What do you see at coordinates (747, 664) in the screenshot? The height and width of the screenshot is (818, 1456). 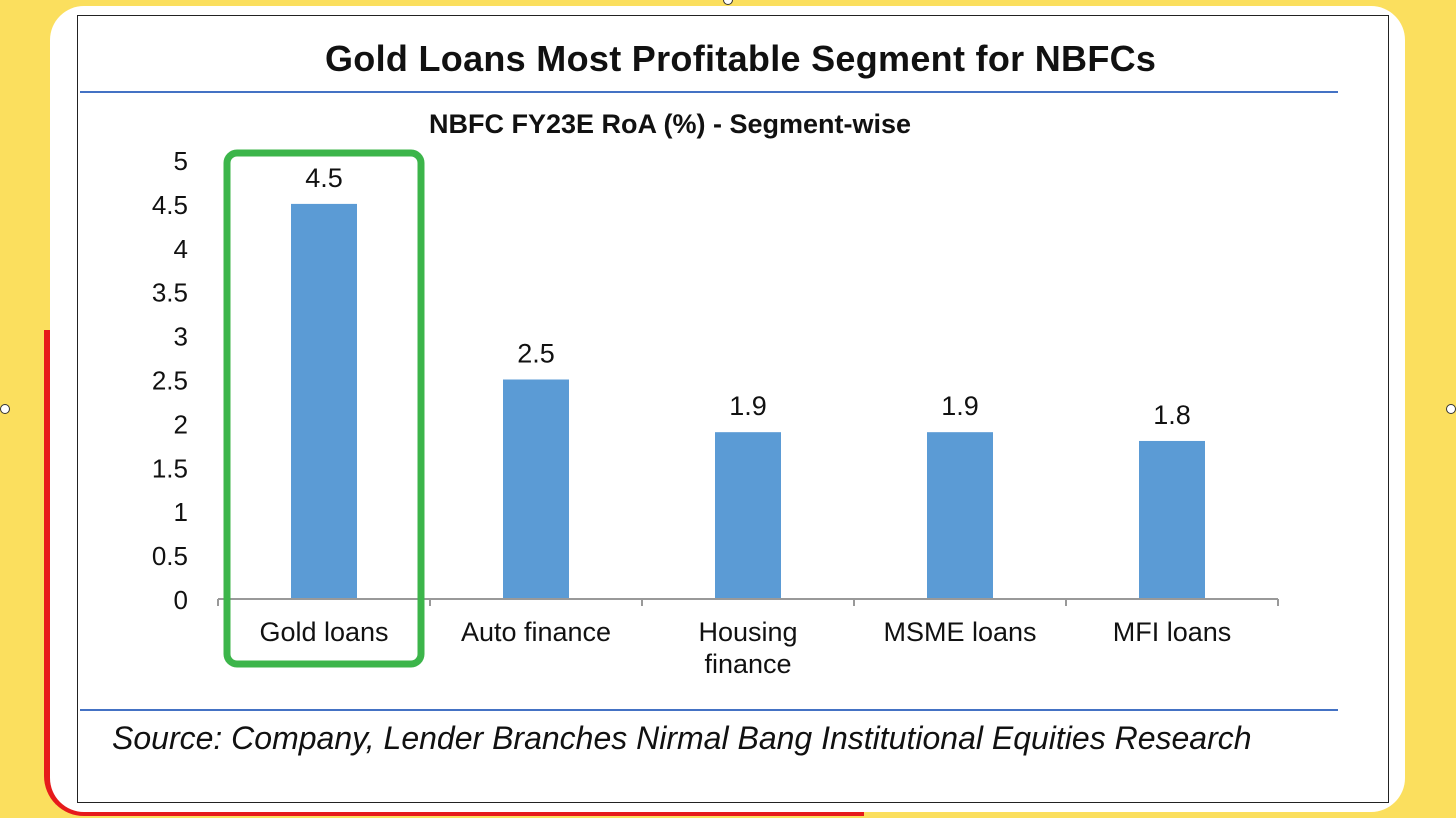 I see `x-tick-label-line: finance` at bounding box center [747, 664].